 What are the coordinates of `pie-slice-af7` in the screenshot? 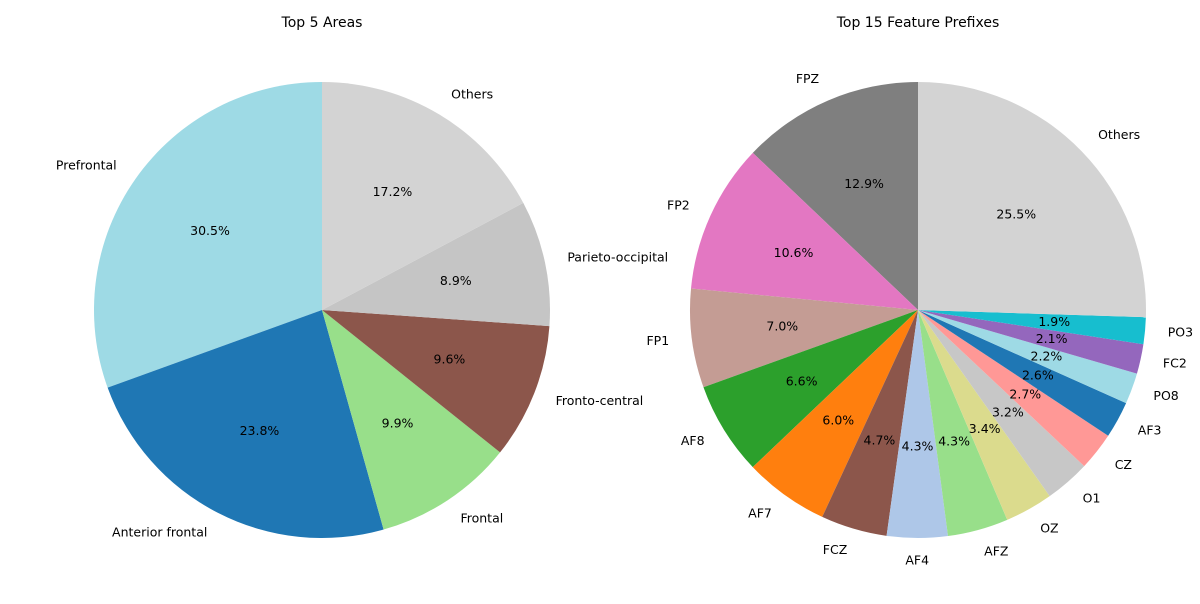 It's located at (835, 413).